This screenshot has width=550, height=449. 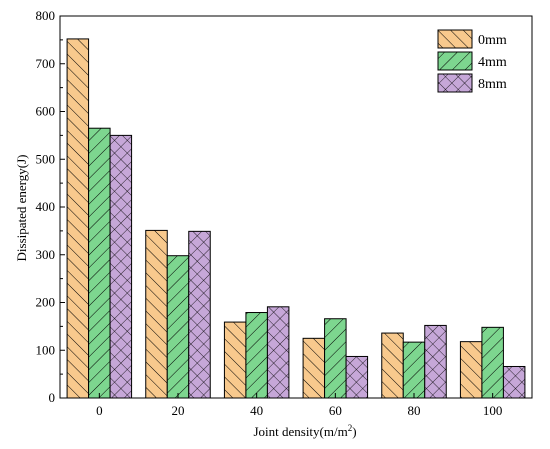 What do you see at coordinates (178, 410) in the screenshot?
I see `x-tick-label: 20` at bounding box center [178, 410].